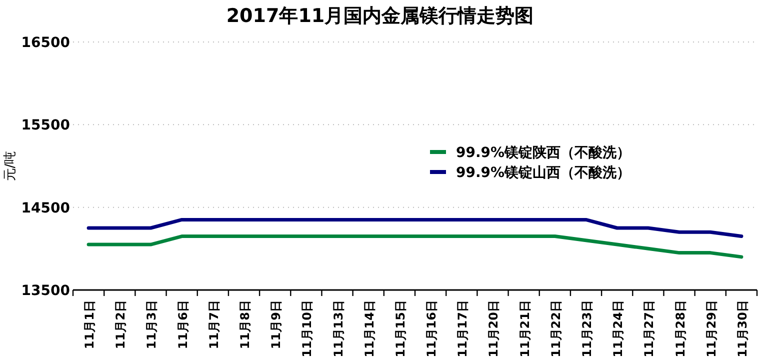 Image resolution: width=760 pixels, height=364 pixels. What do you see at coordinates (45, 291) in the screenshot?
I see `y-tick-label: 13500` at bounding box center [45, 291].